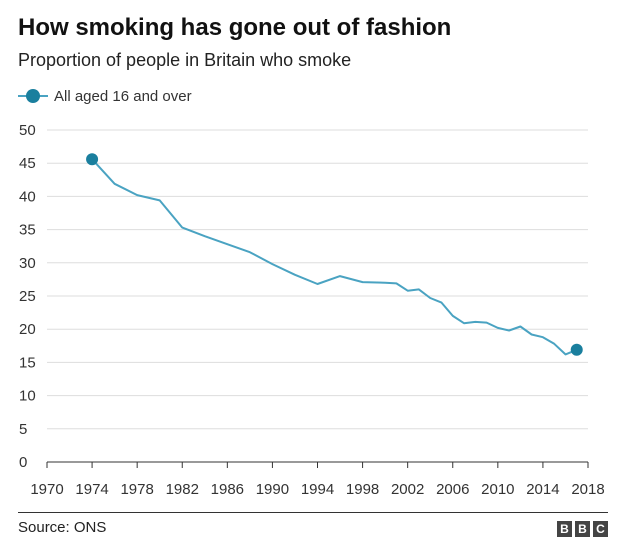  What do you see at coordinates (27, 263) in the screenshot?
I see `y-tick-label-30: 30` at bounding box center [27, 263].